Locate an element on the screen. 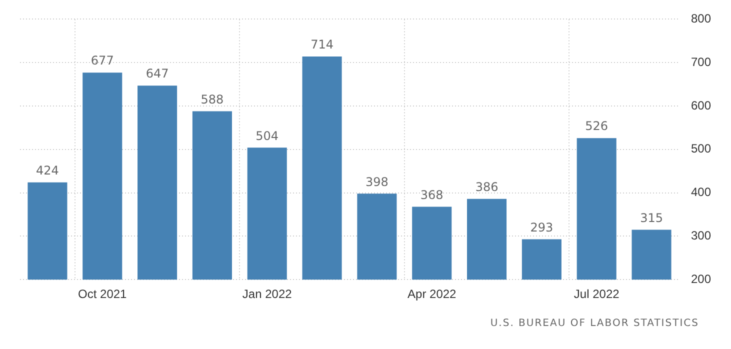 The image size is (731, 349). x-tick-label: Oct 2021 is located at coordinates (103, 294).